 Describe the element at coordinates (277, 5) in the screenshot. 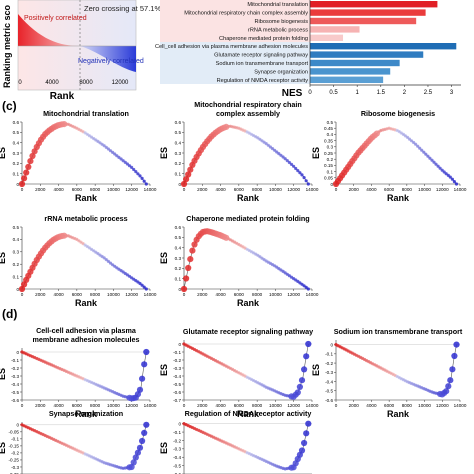

I see `nes-category-label: Mitochondrial translation` at that location.